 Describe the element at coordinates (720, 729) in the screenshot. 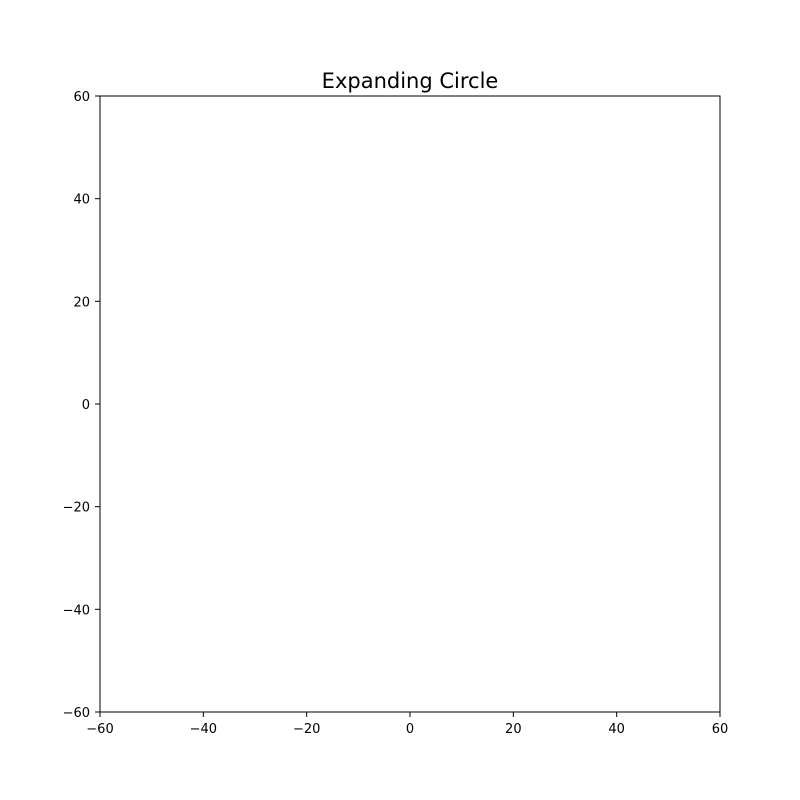

I see `x-tick-label: 60` at that location.